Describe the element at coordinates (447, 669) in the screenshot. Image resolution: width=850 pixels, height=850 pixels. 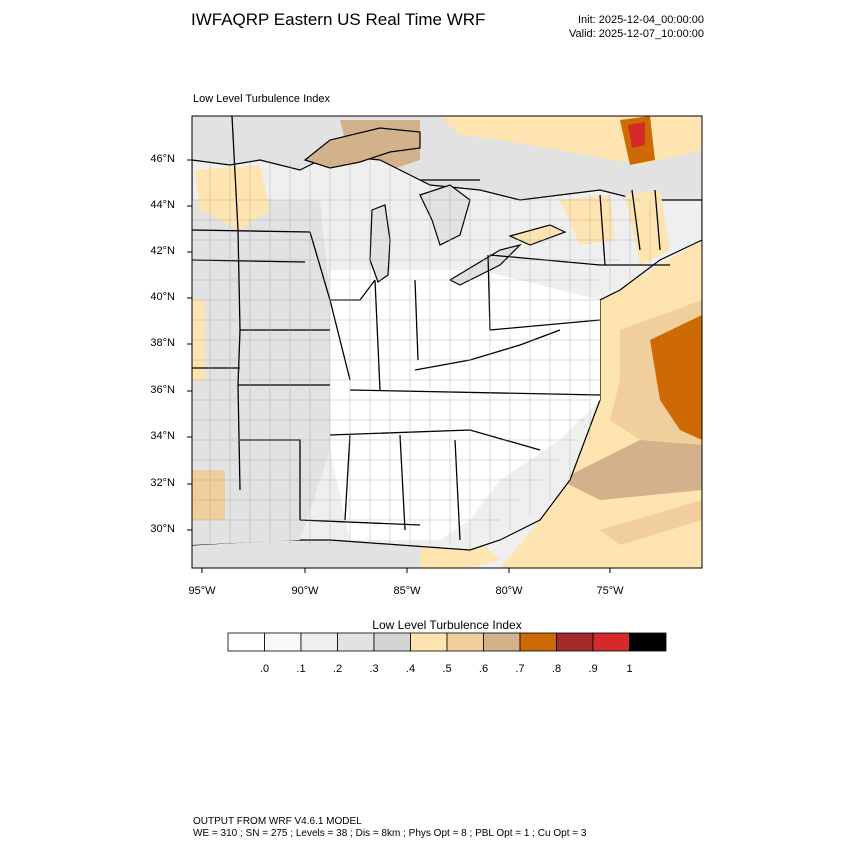
I see `colorbar-tick-label: .5` at that location.